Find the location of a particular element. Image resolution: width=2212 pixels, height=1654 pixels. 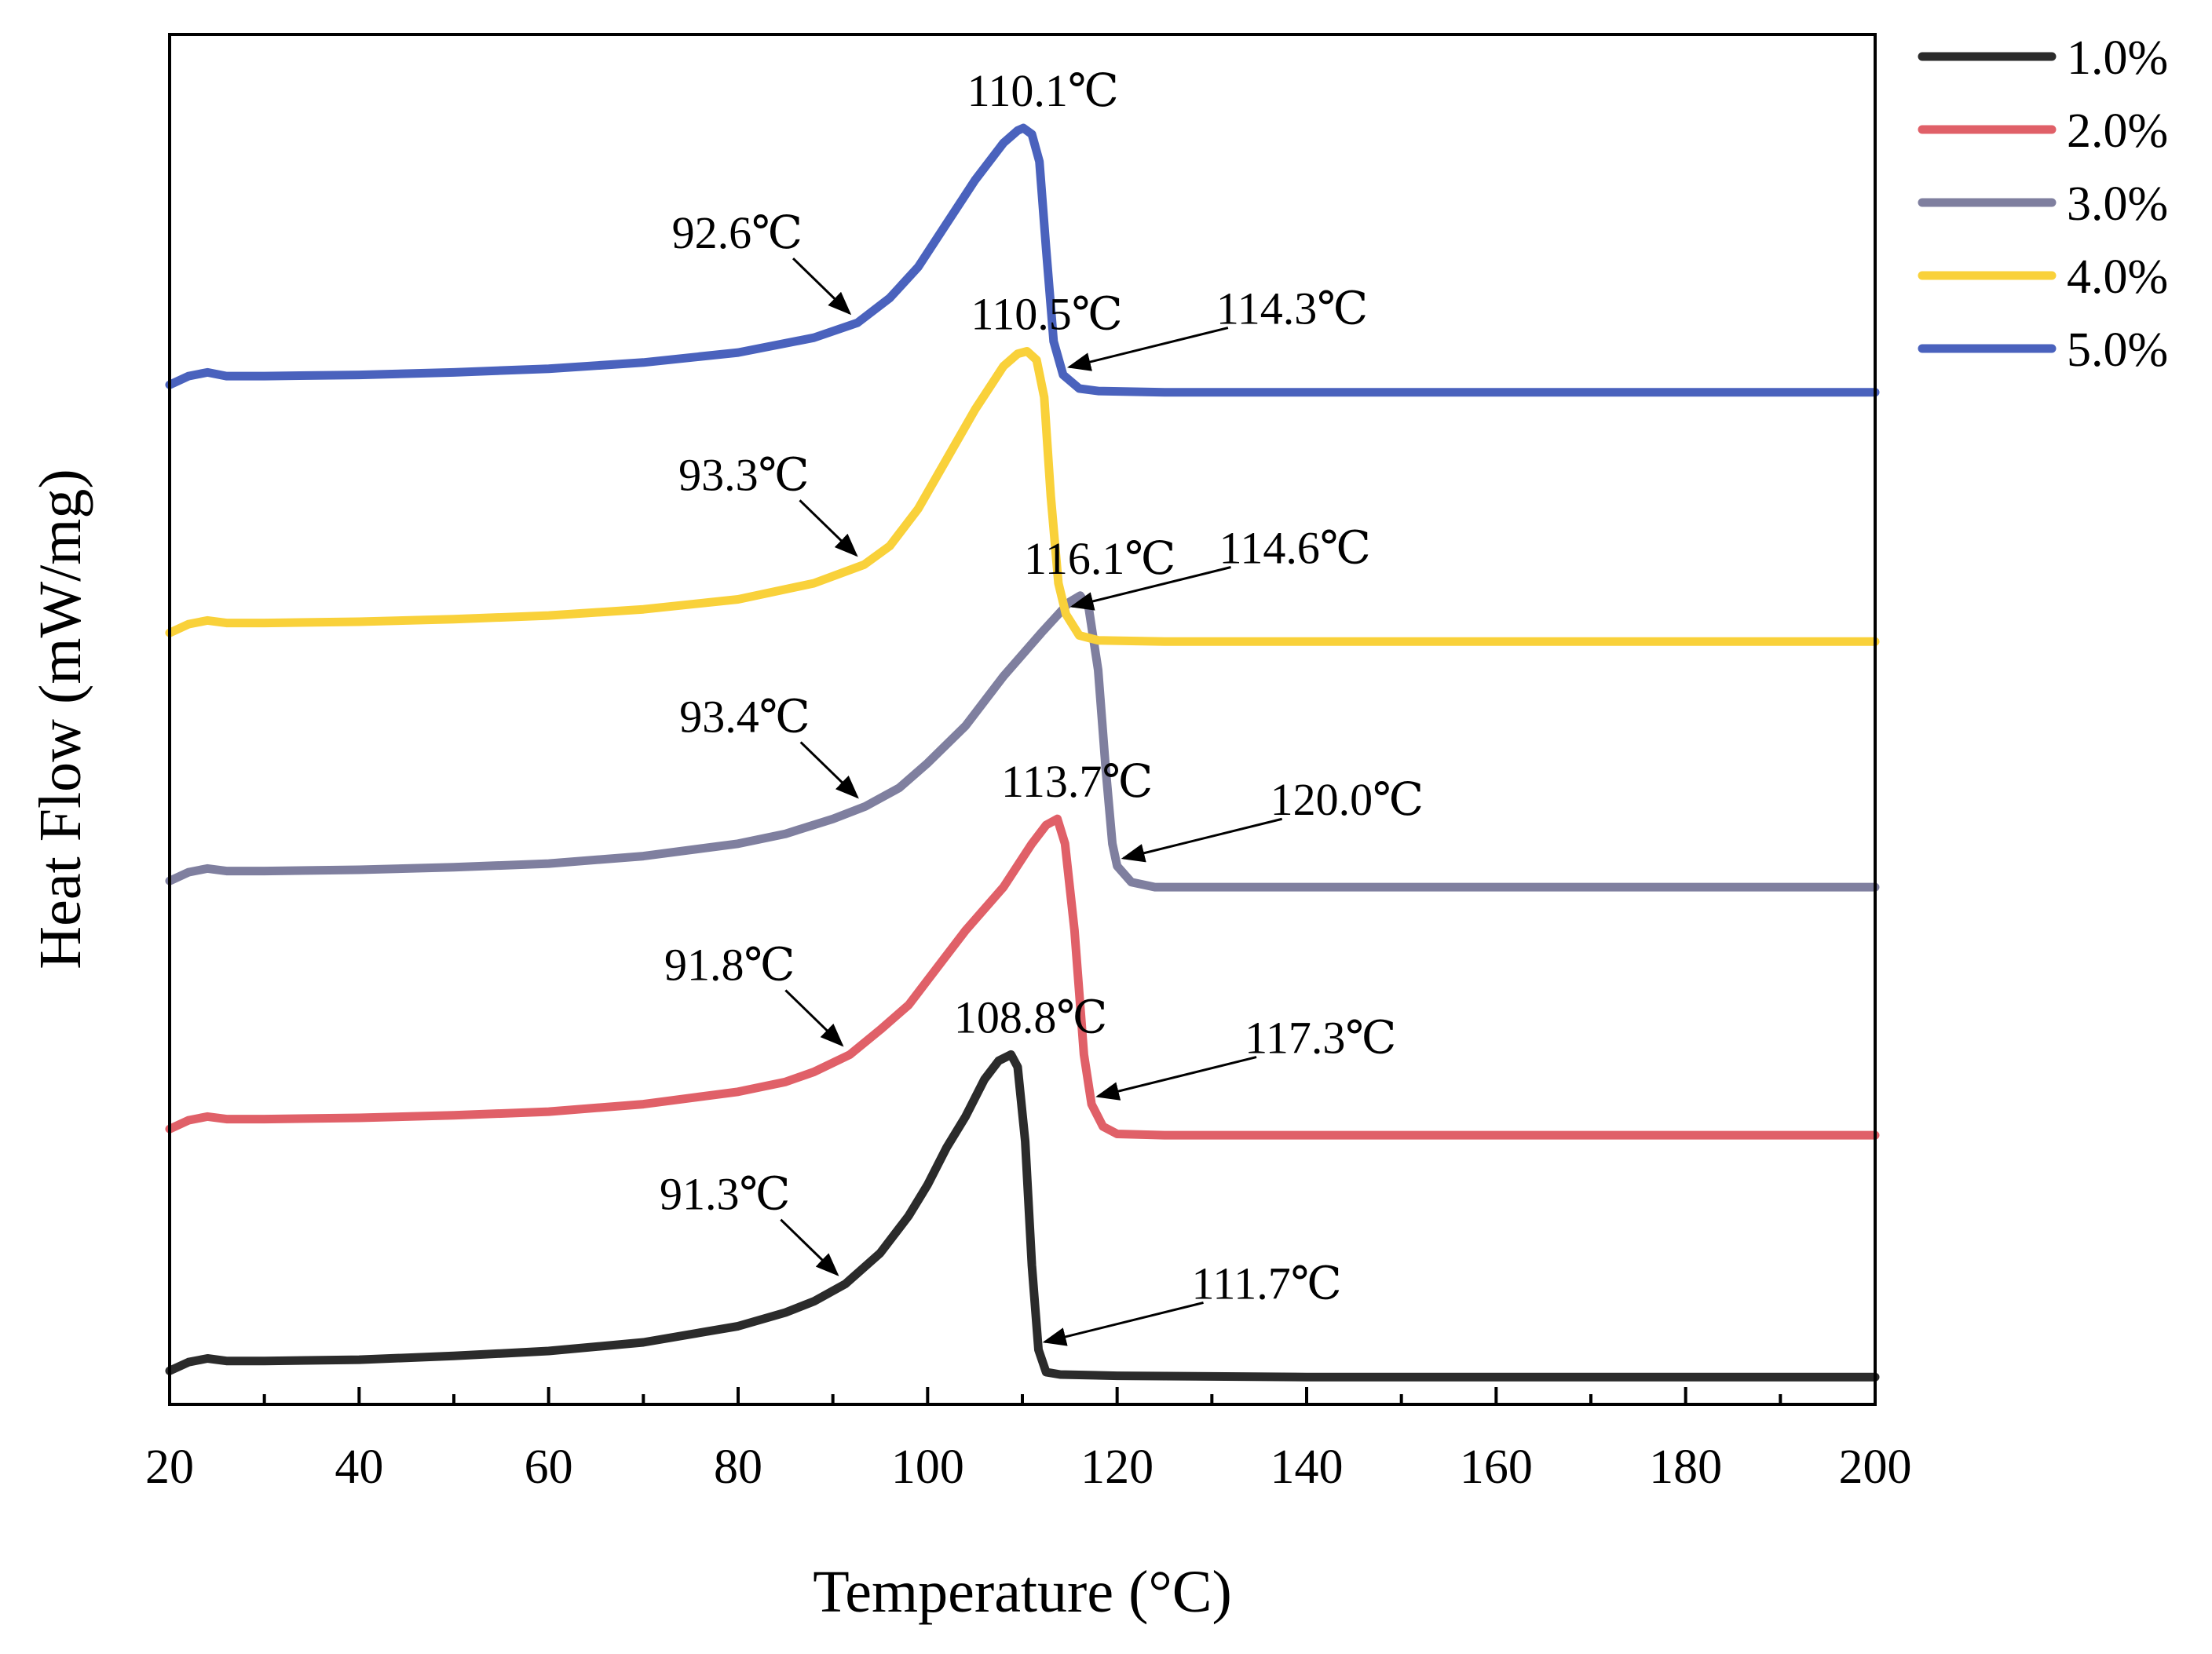

onset-temperature-label: 91.8℃ is located at coordinates (730, 964).